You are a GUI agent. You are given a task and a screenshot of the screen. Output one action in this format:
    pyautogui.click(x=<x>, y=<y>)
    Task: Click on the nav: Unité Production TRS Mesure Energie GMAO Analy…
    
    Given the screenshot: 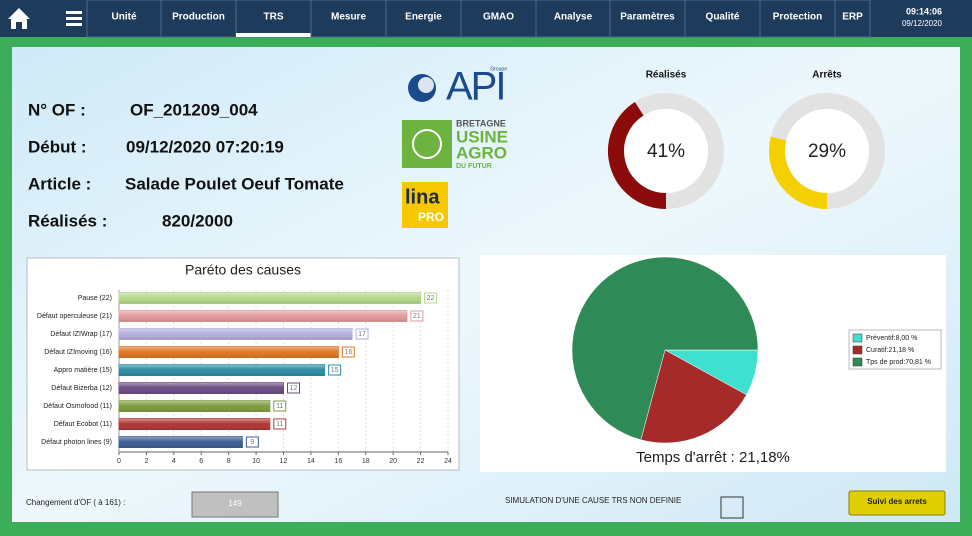 What is the action you would take?
    pyautogui.click(x=478, y=19)
    